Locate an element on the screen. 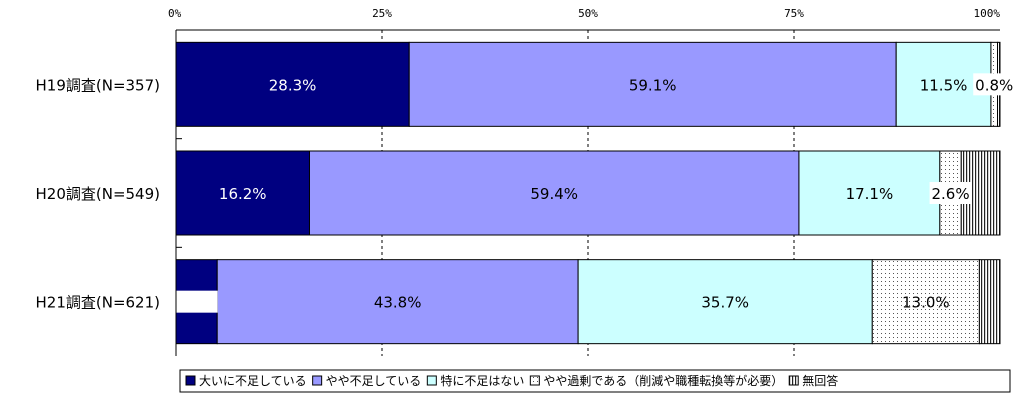 The width and height of the screenshot is (1024, 402). x-tick-label: 100% is located at coordinates (987, 13).